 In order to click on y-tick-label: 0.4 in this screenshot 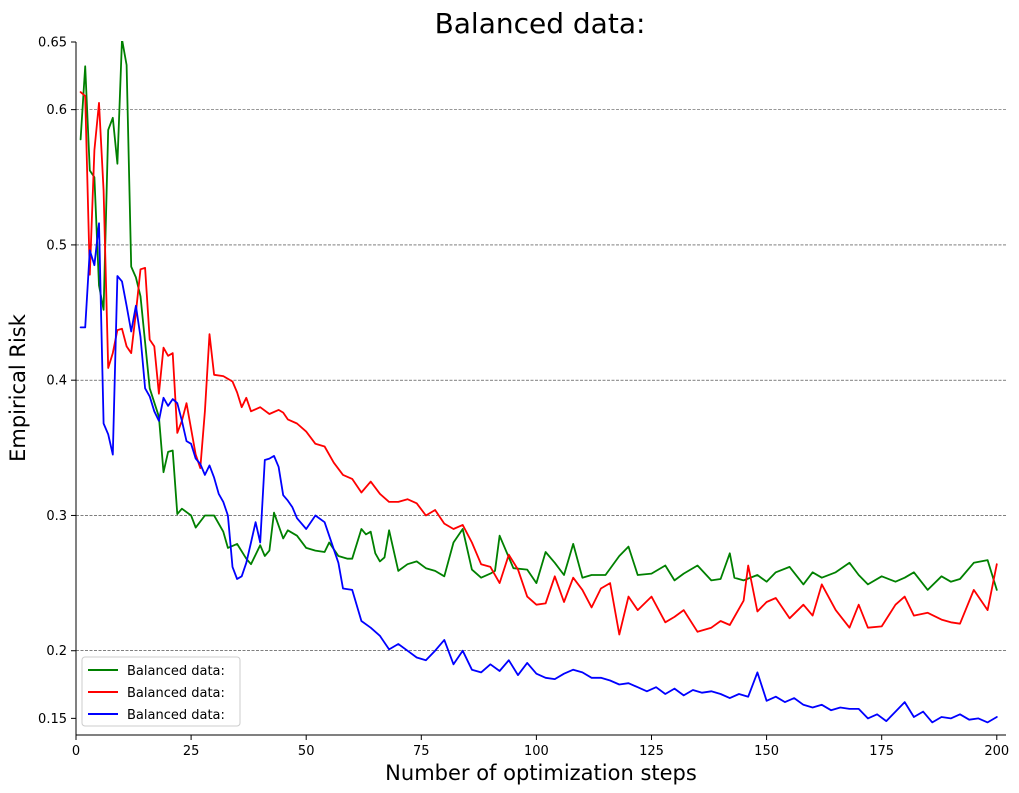, I will do `click(56, 381)`.